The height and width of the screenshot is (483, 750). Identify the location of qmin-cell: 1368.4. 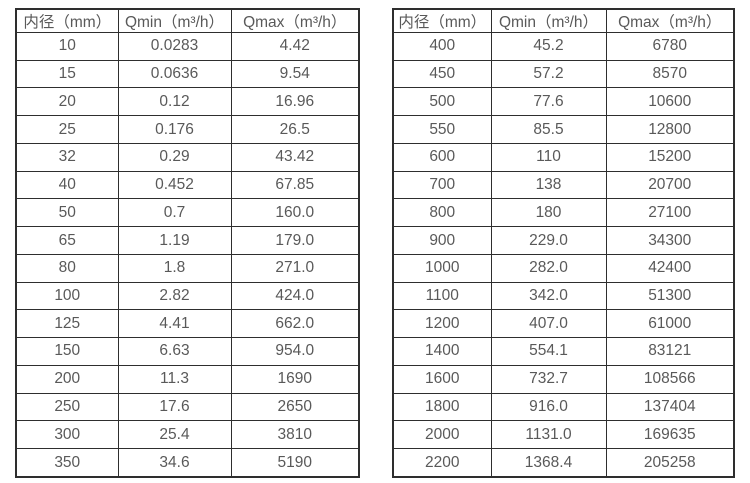
(548, 463).